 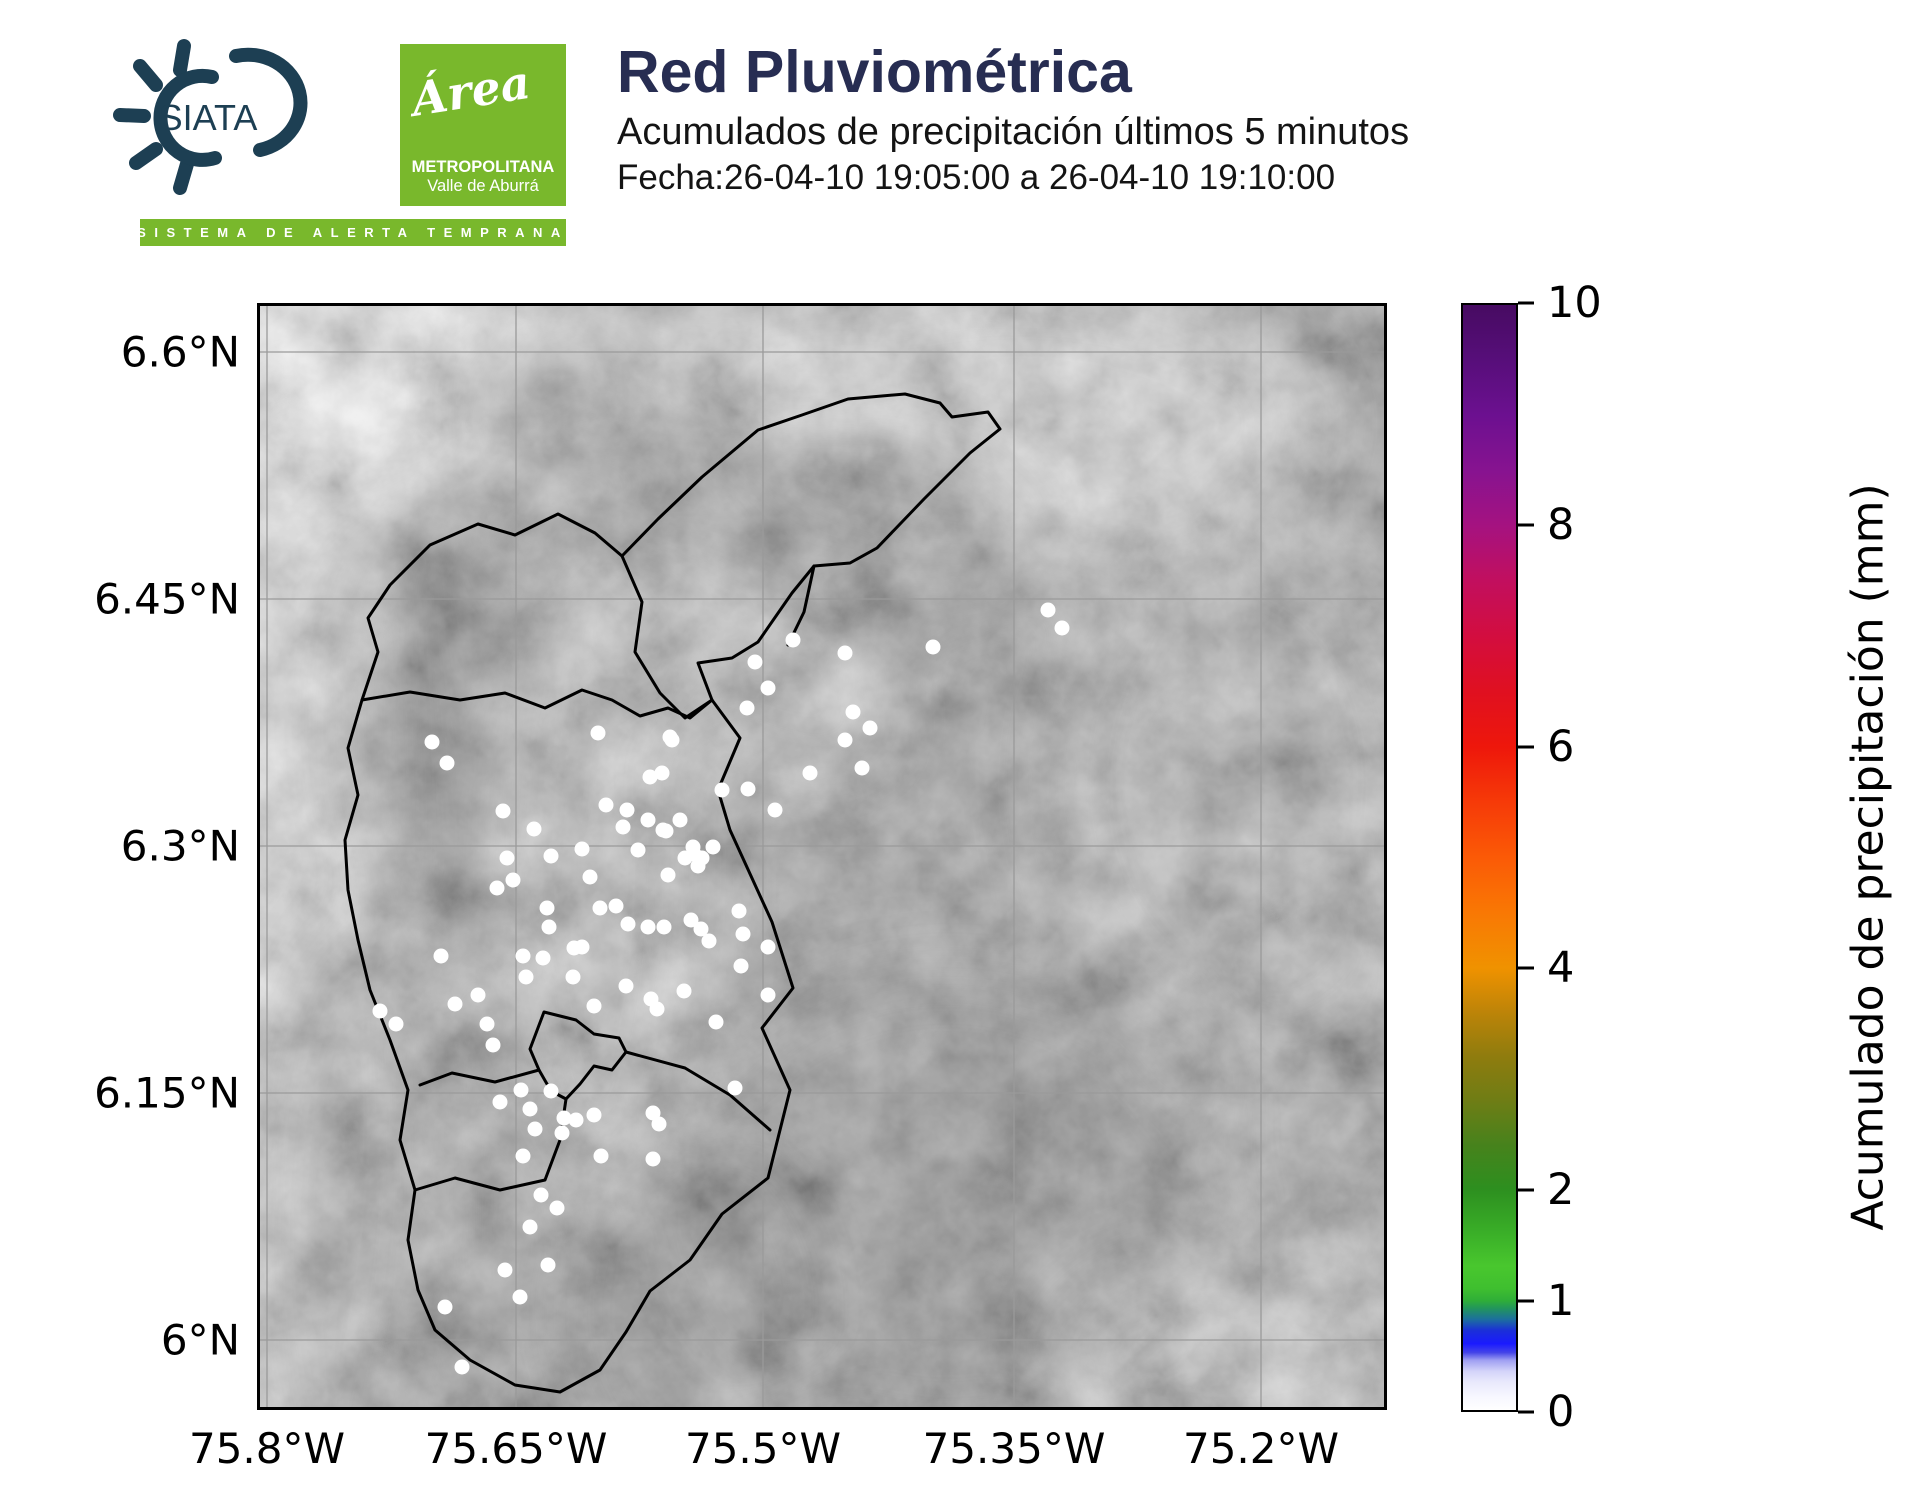 I want to click on colorbar-axis-label: Acumulado de precipitación (mm), so click(x=1868, y=857).